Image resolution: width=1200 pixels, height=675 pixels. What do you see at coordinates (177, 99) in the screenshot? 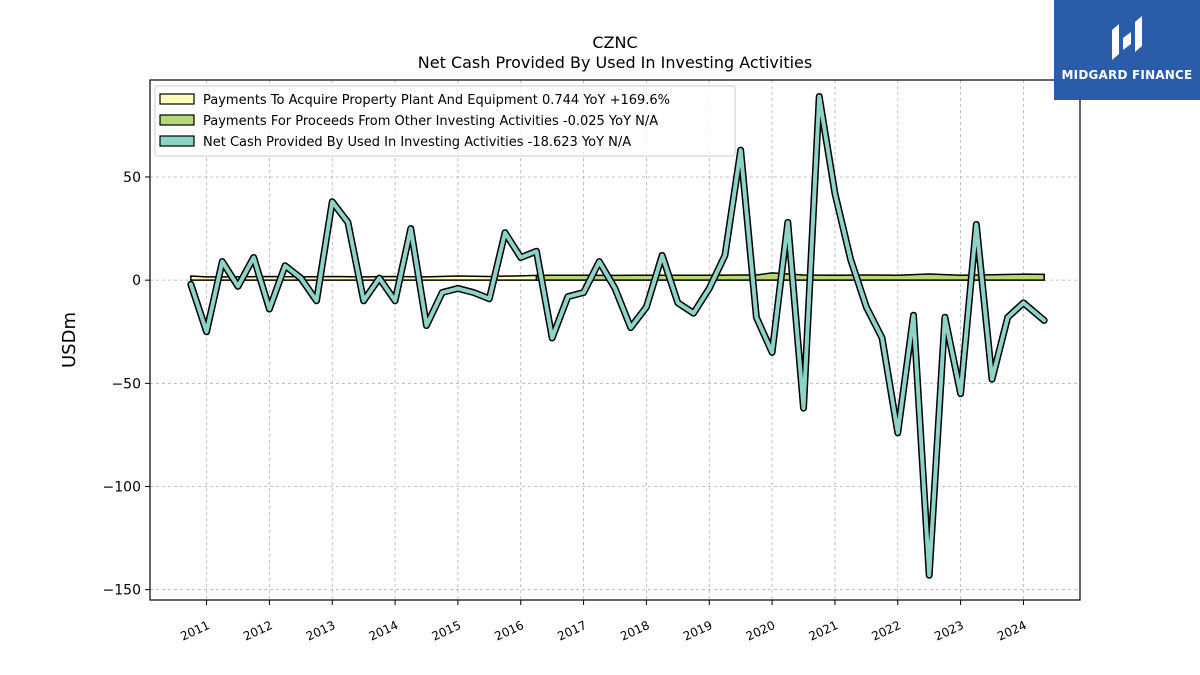
I see `legend-swatch-ppe` at bounding box center [177, 99].